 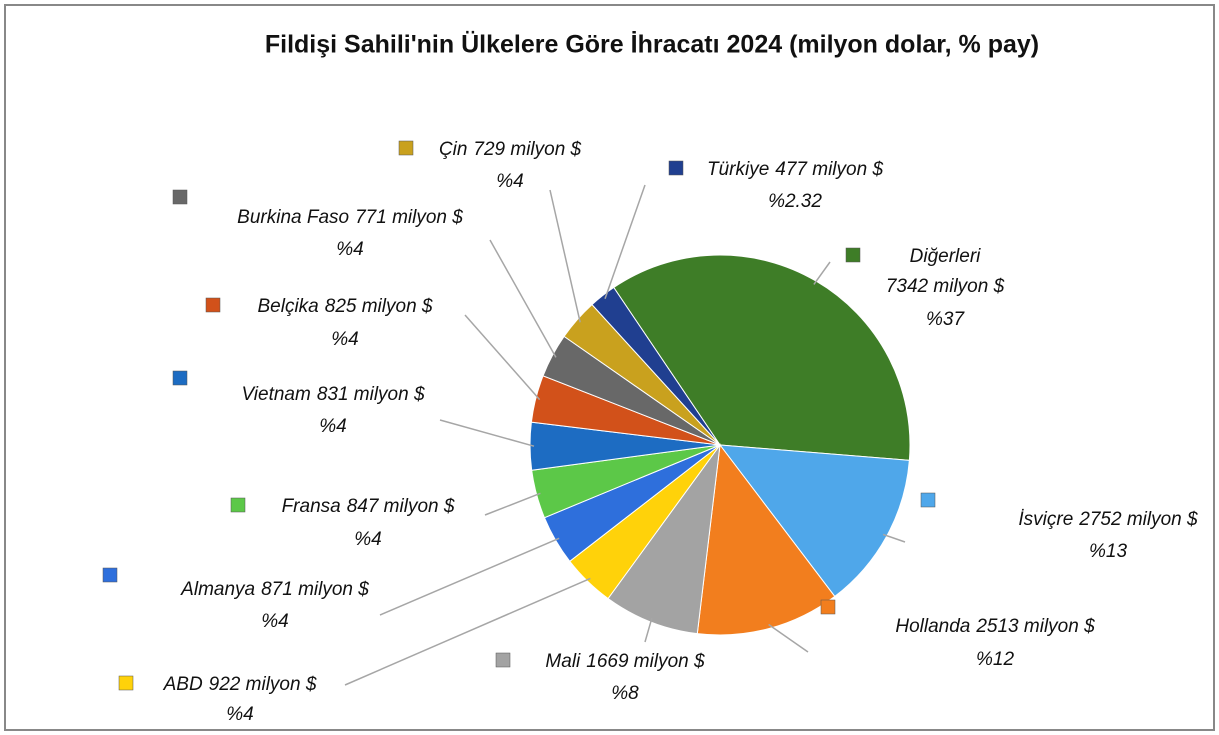 I want to click on data-label-value: 831 milyon $, so click(x=371, y=394).